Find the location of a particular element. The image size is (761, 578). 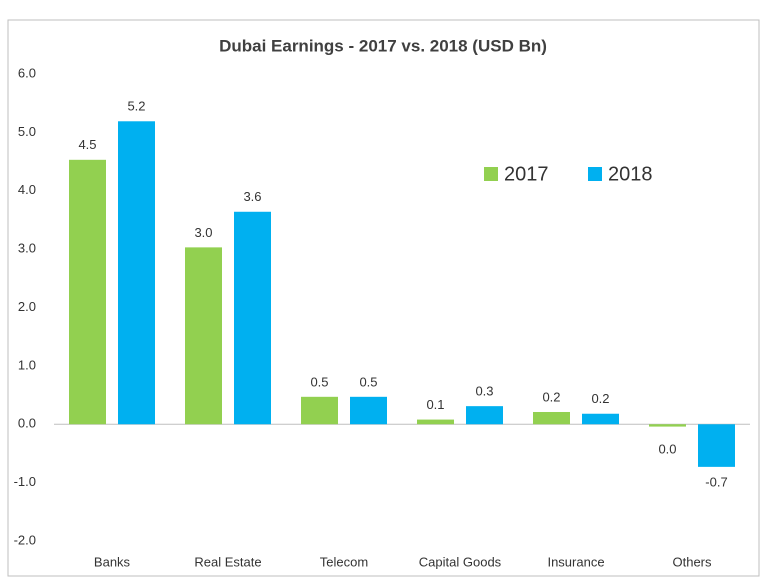

y-tick-label: 4.0 is located at coordinates (27, 189).